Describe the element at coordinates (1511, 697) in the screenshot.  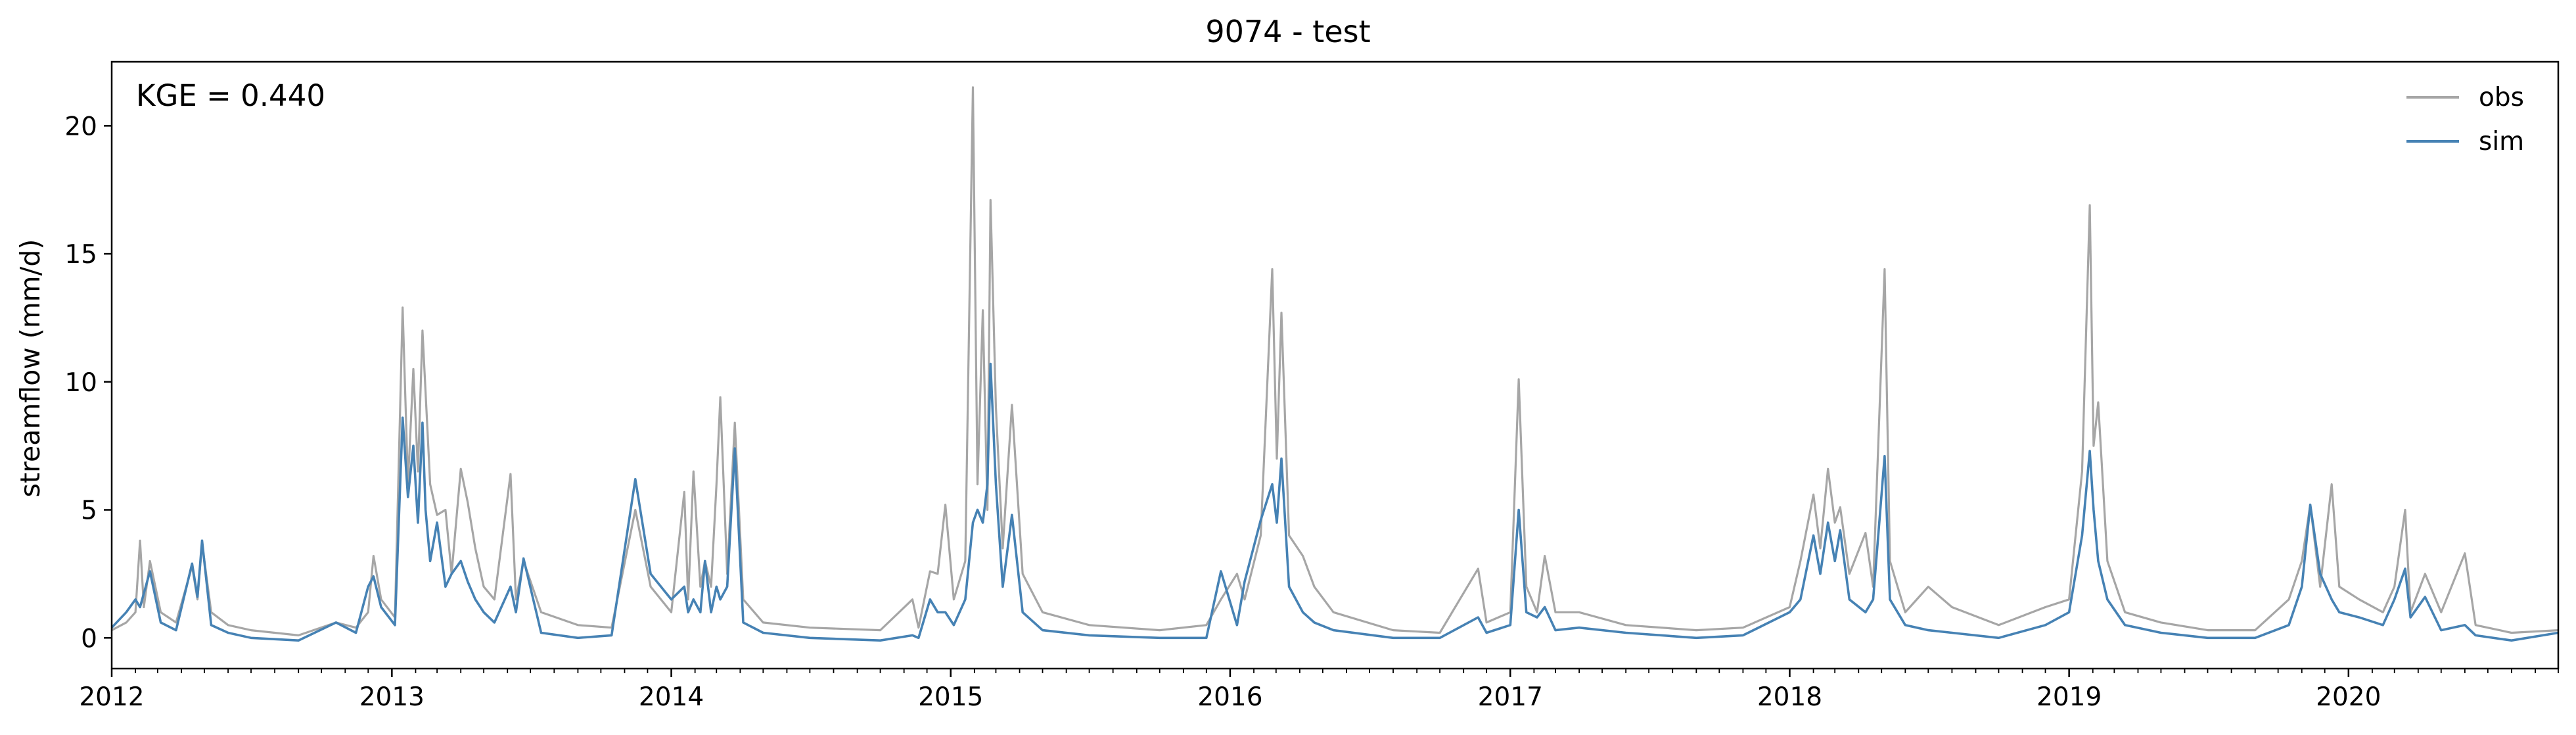
I see `x-tick-label: 2017` at that location.